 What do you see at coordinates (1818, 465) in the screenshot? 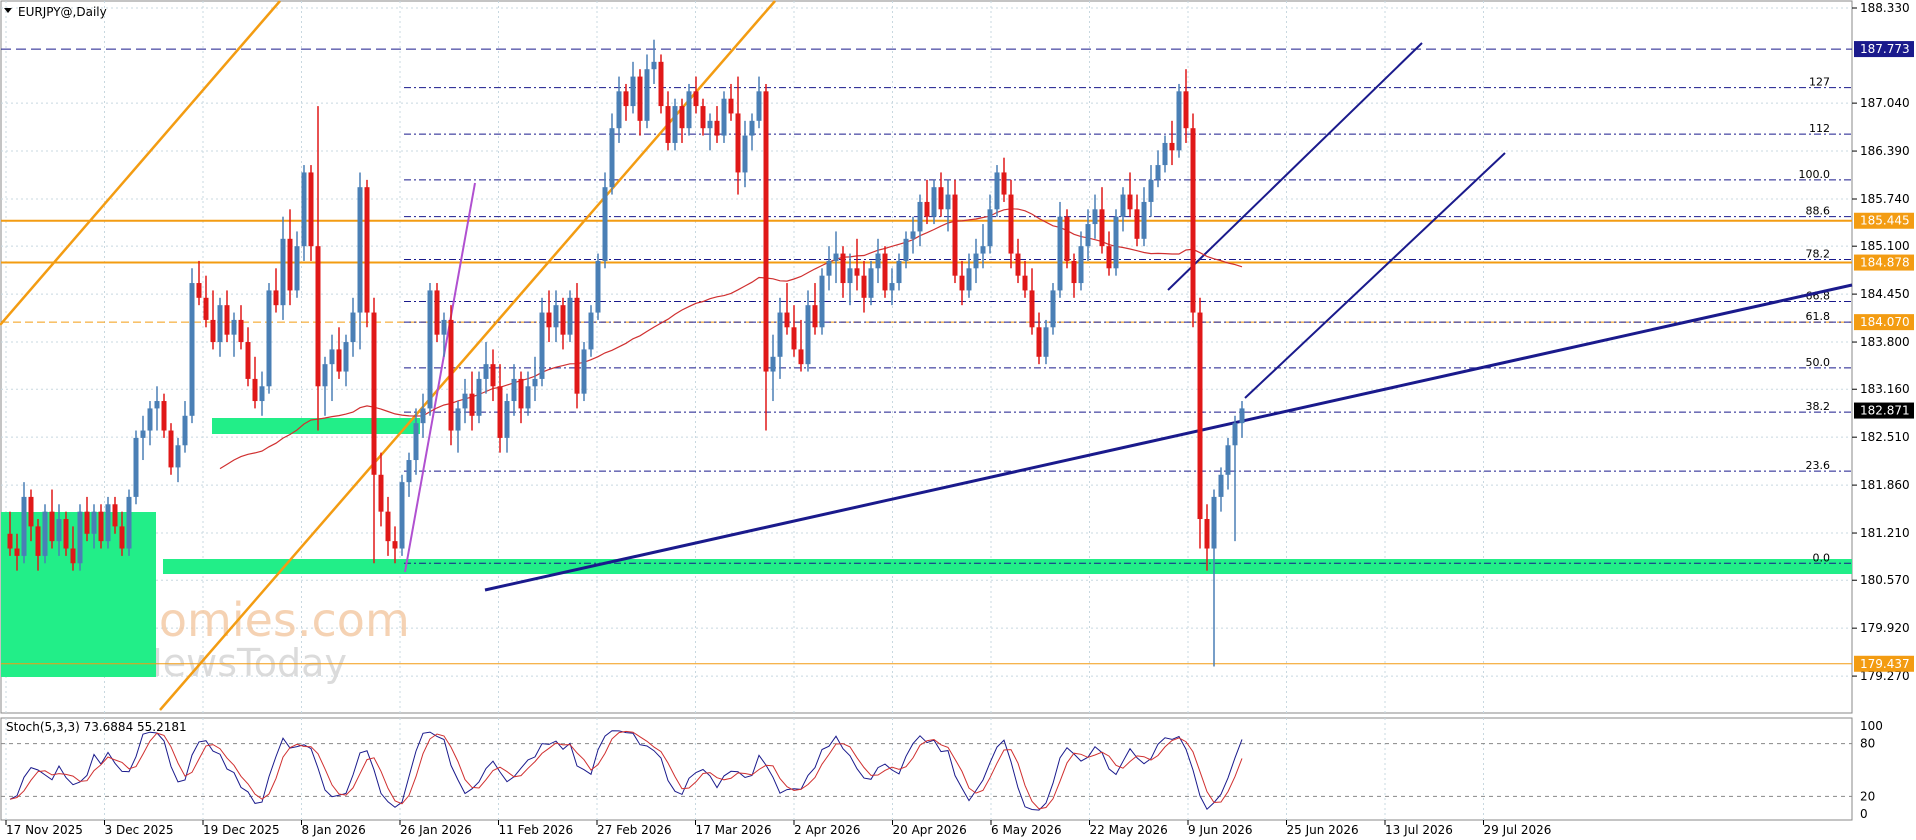
I see `fib-level-label: 23.6` at bounding box center [1818, 465].